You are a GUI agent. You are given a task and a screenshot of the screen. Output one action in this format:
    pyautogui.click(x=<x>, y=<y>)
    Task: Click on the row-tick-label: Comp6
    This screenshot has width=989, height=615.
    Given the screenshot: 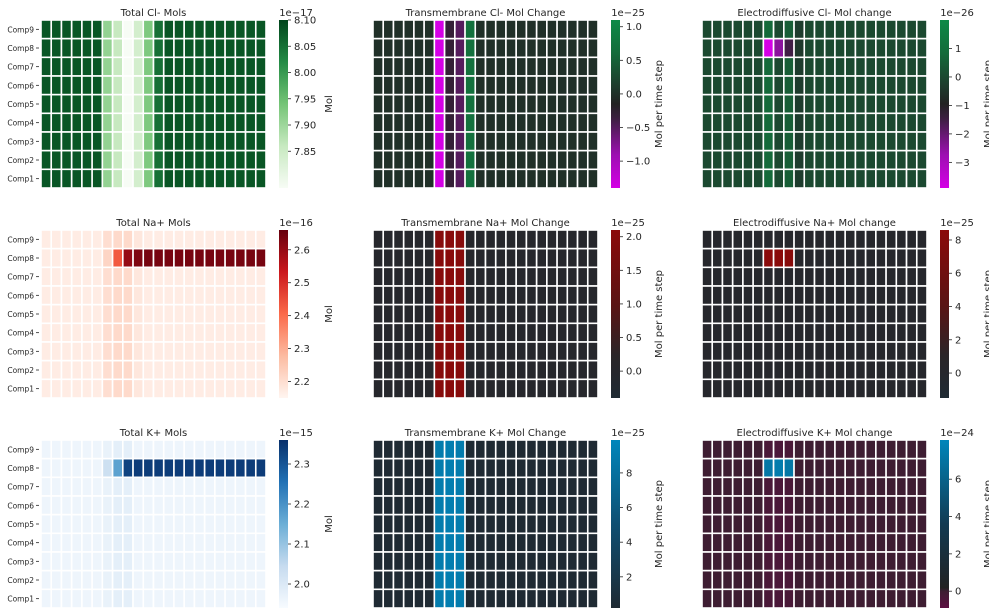 What is the action you would take?
    pyautogui.click(x=20, y=505)
    